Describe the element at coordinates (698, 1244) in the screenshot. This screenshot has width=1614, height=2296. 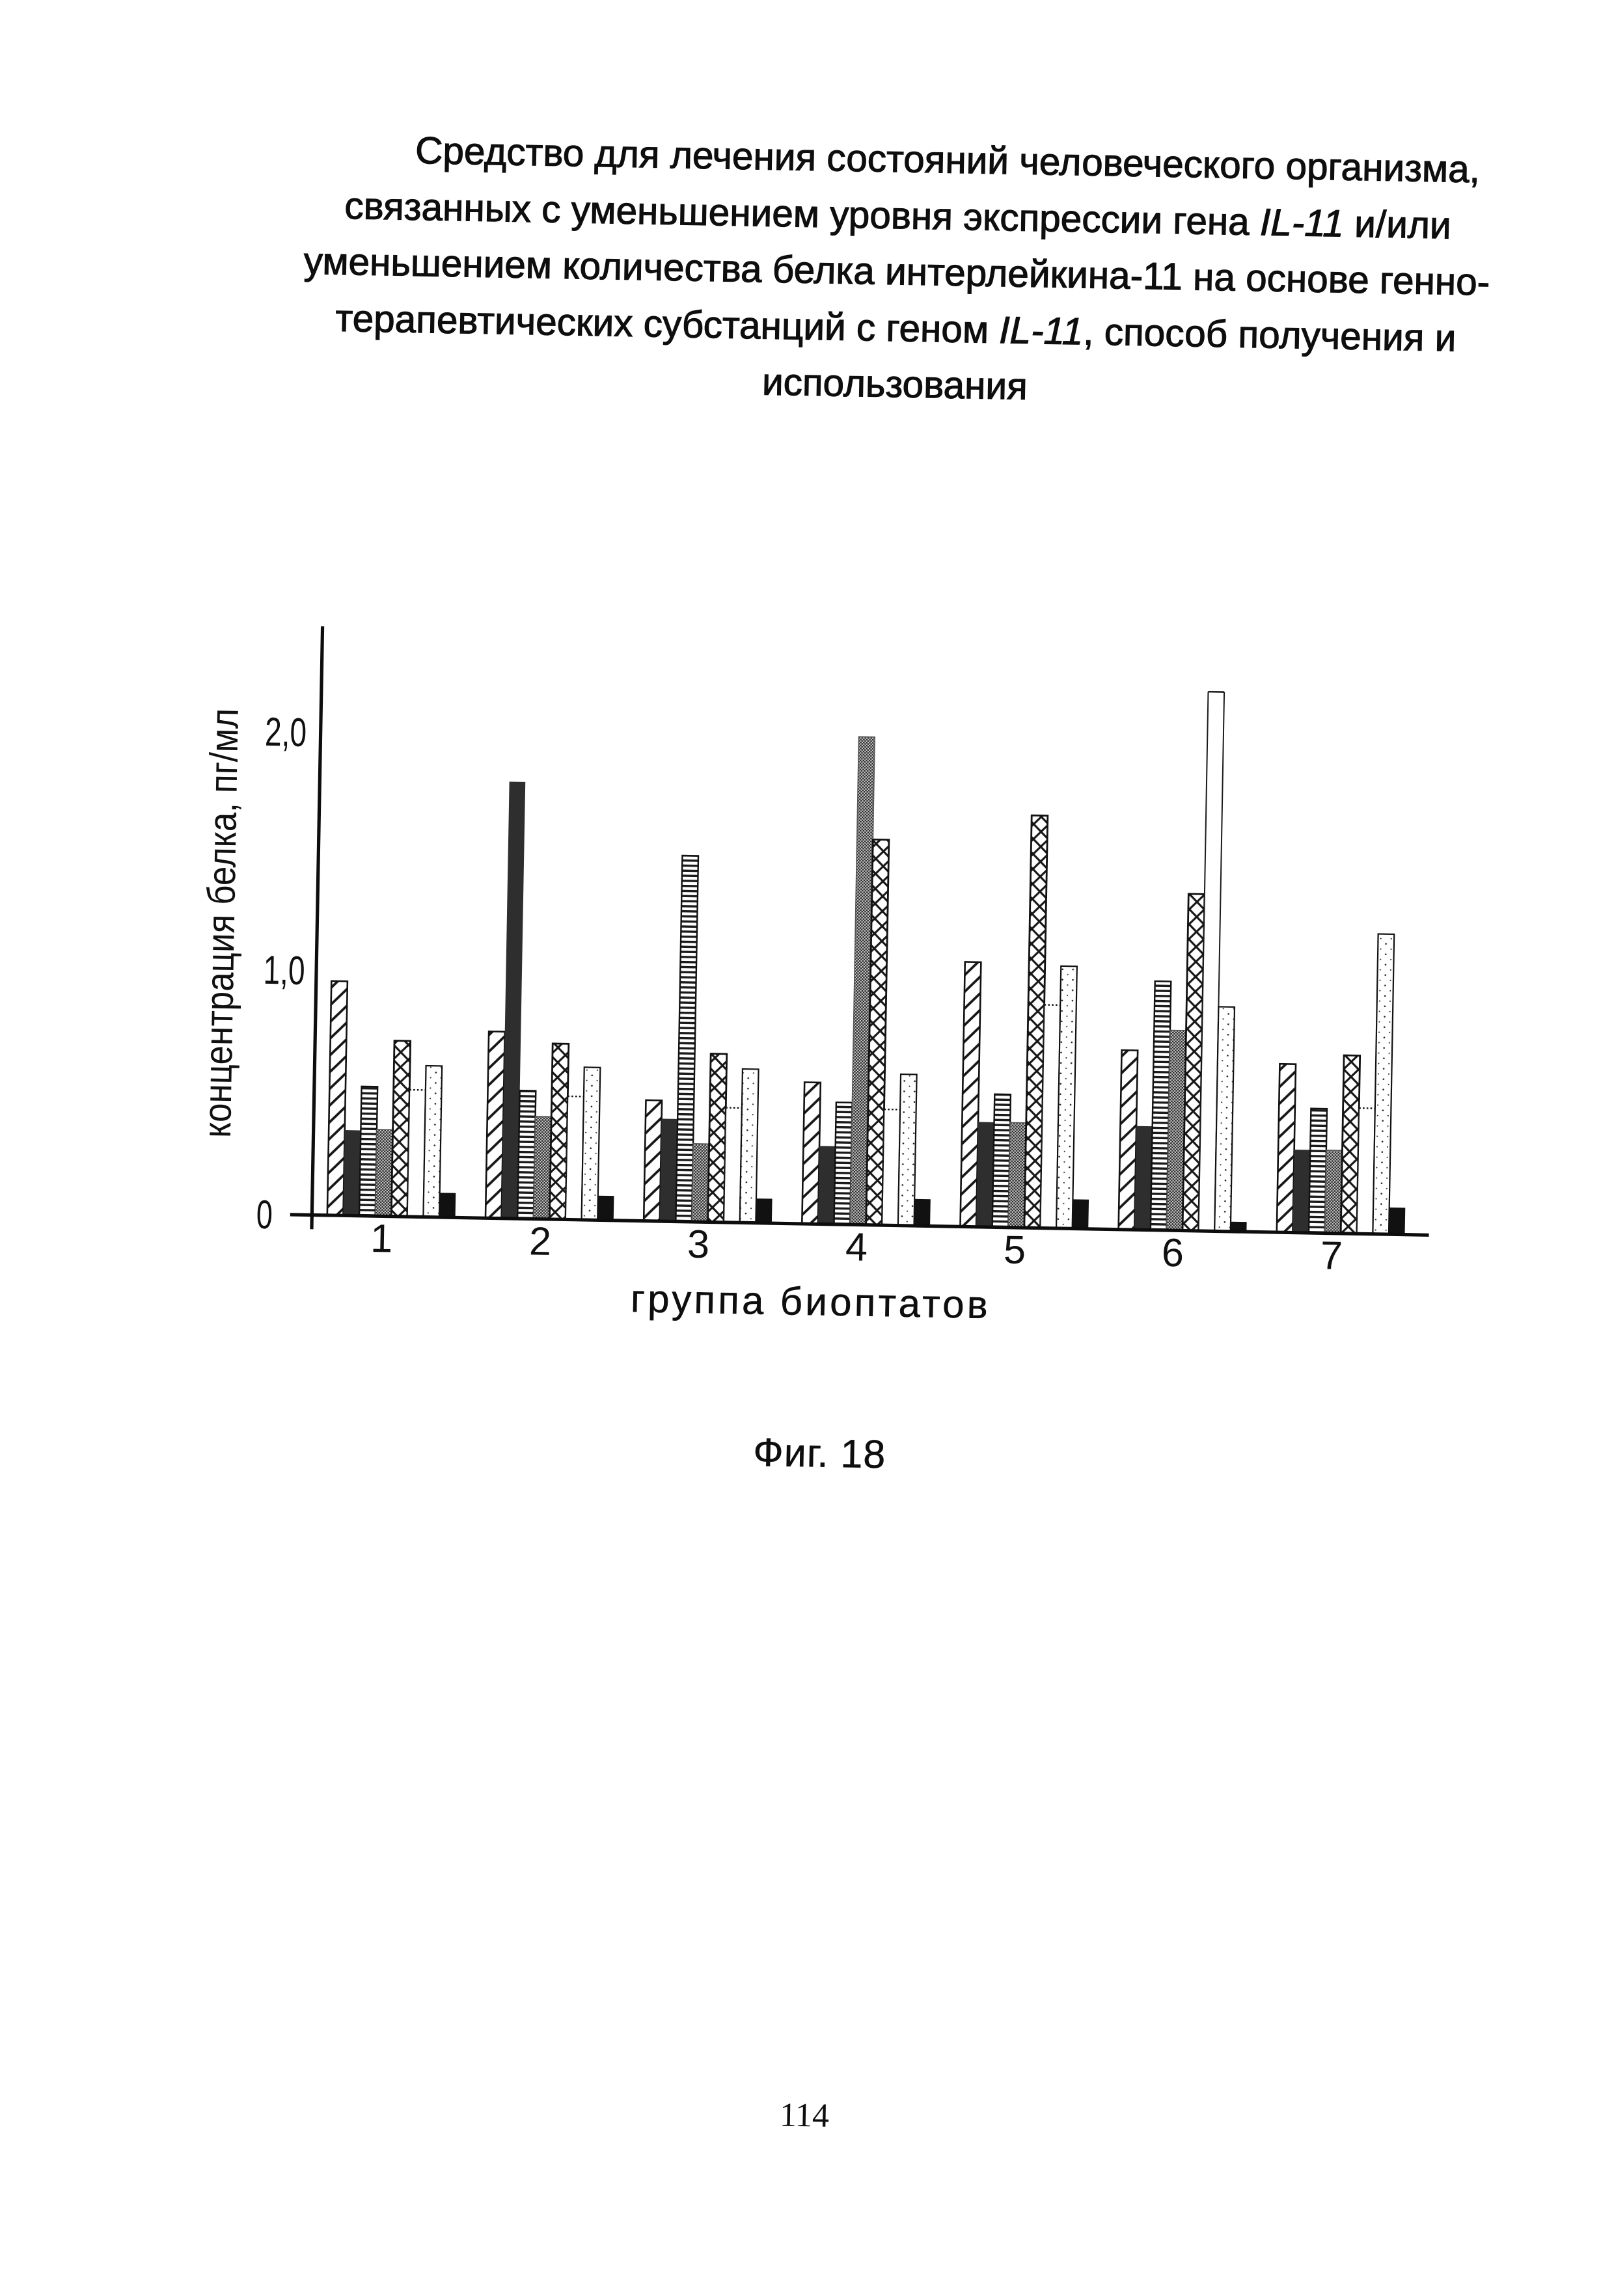
I see `svg-text: 3` at that location.